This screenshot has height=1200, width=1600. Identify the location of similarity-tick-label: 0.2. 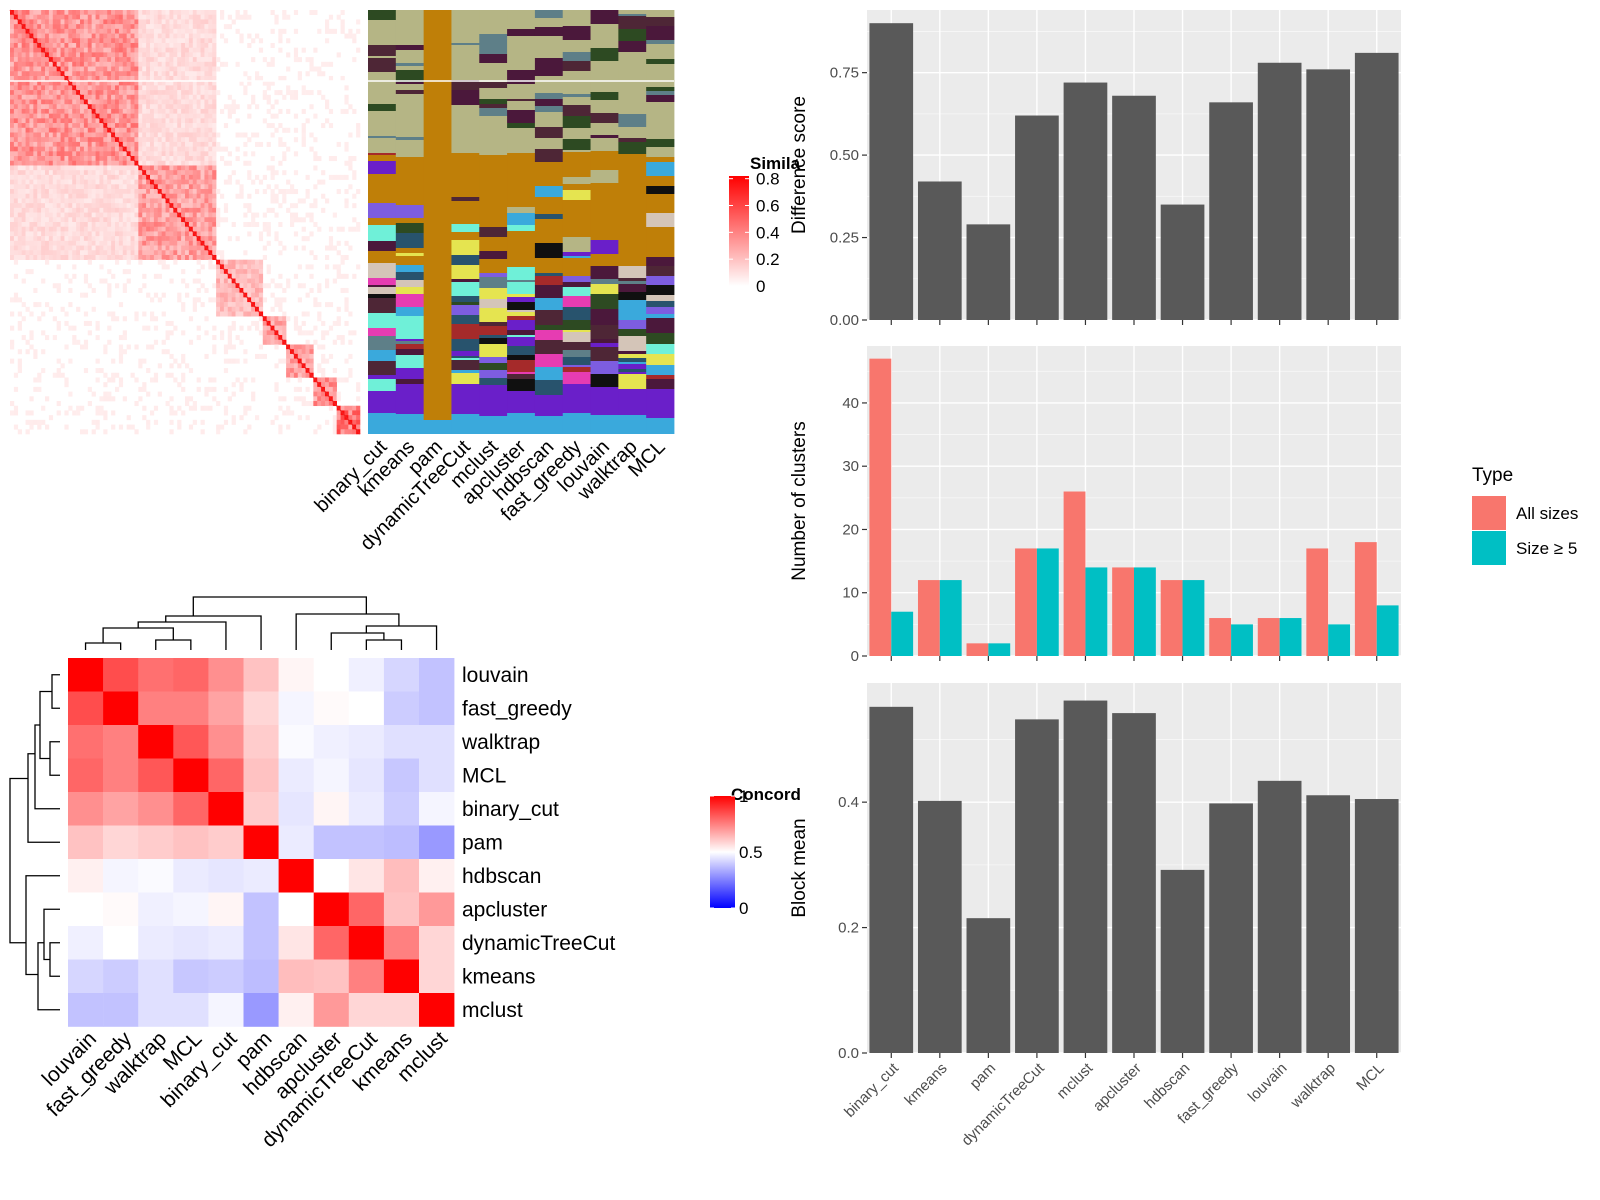
(768, 259).